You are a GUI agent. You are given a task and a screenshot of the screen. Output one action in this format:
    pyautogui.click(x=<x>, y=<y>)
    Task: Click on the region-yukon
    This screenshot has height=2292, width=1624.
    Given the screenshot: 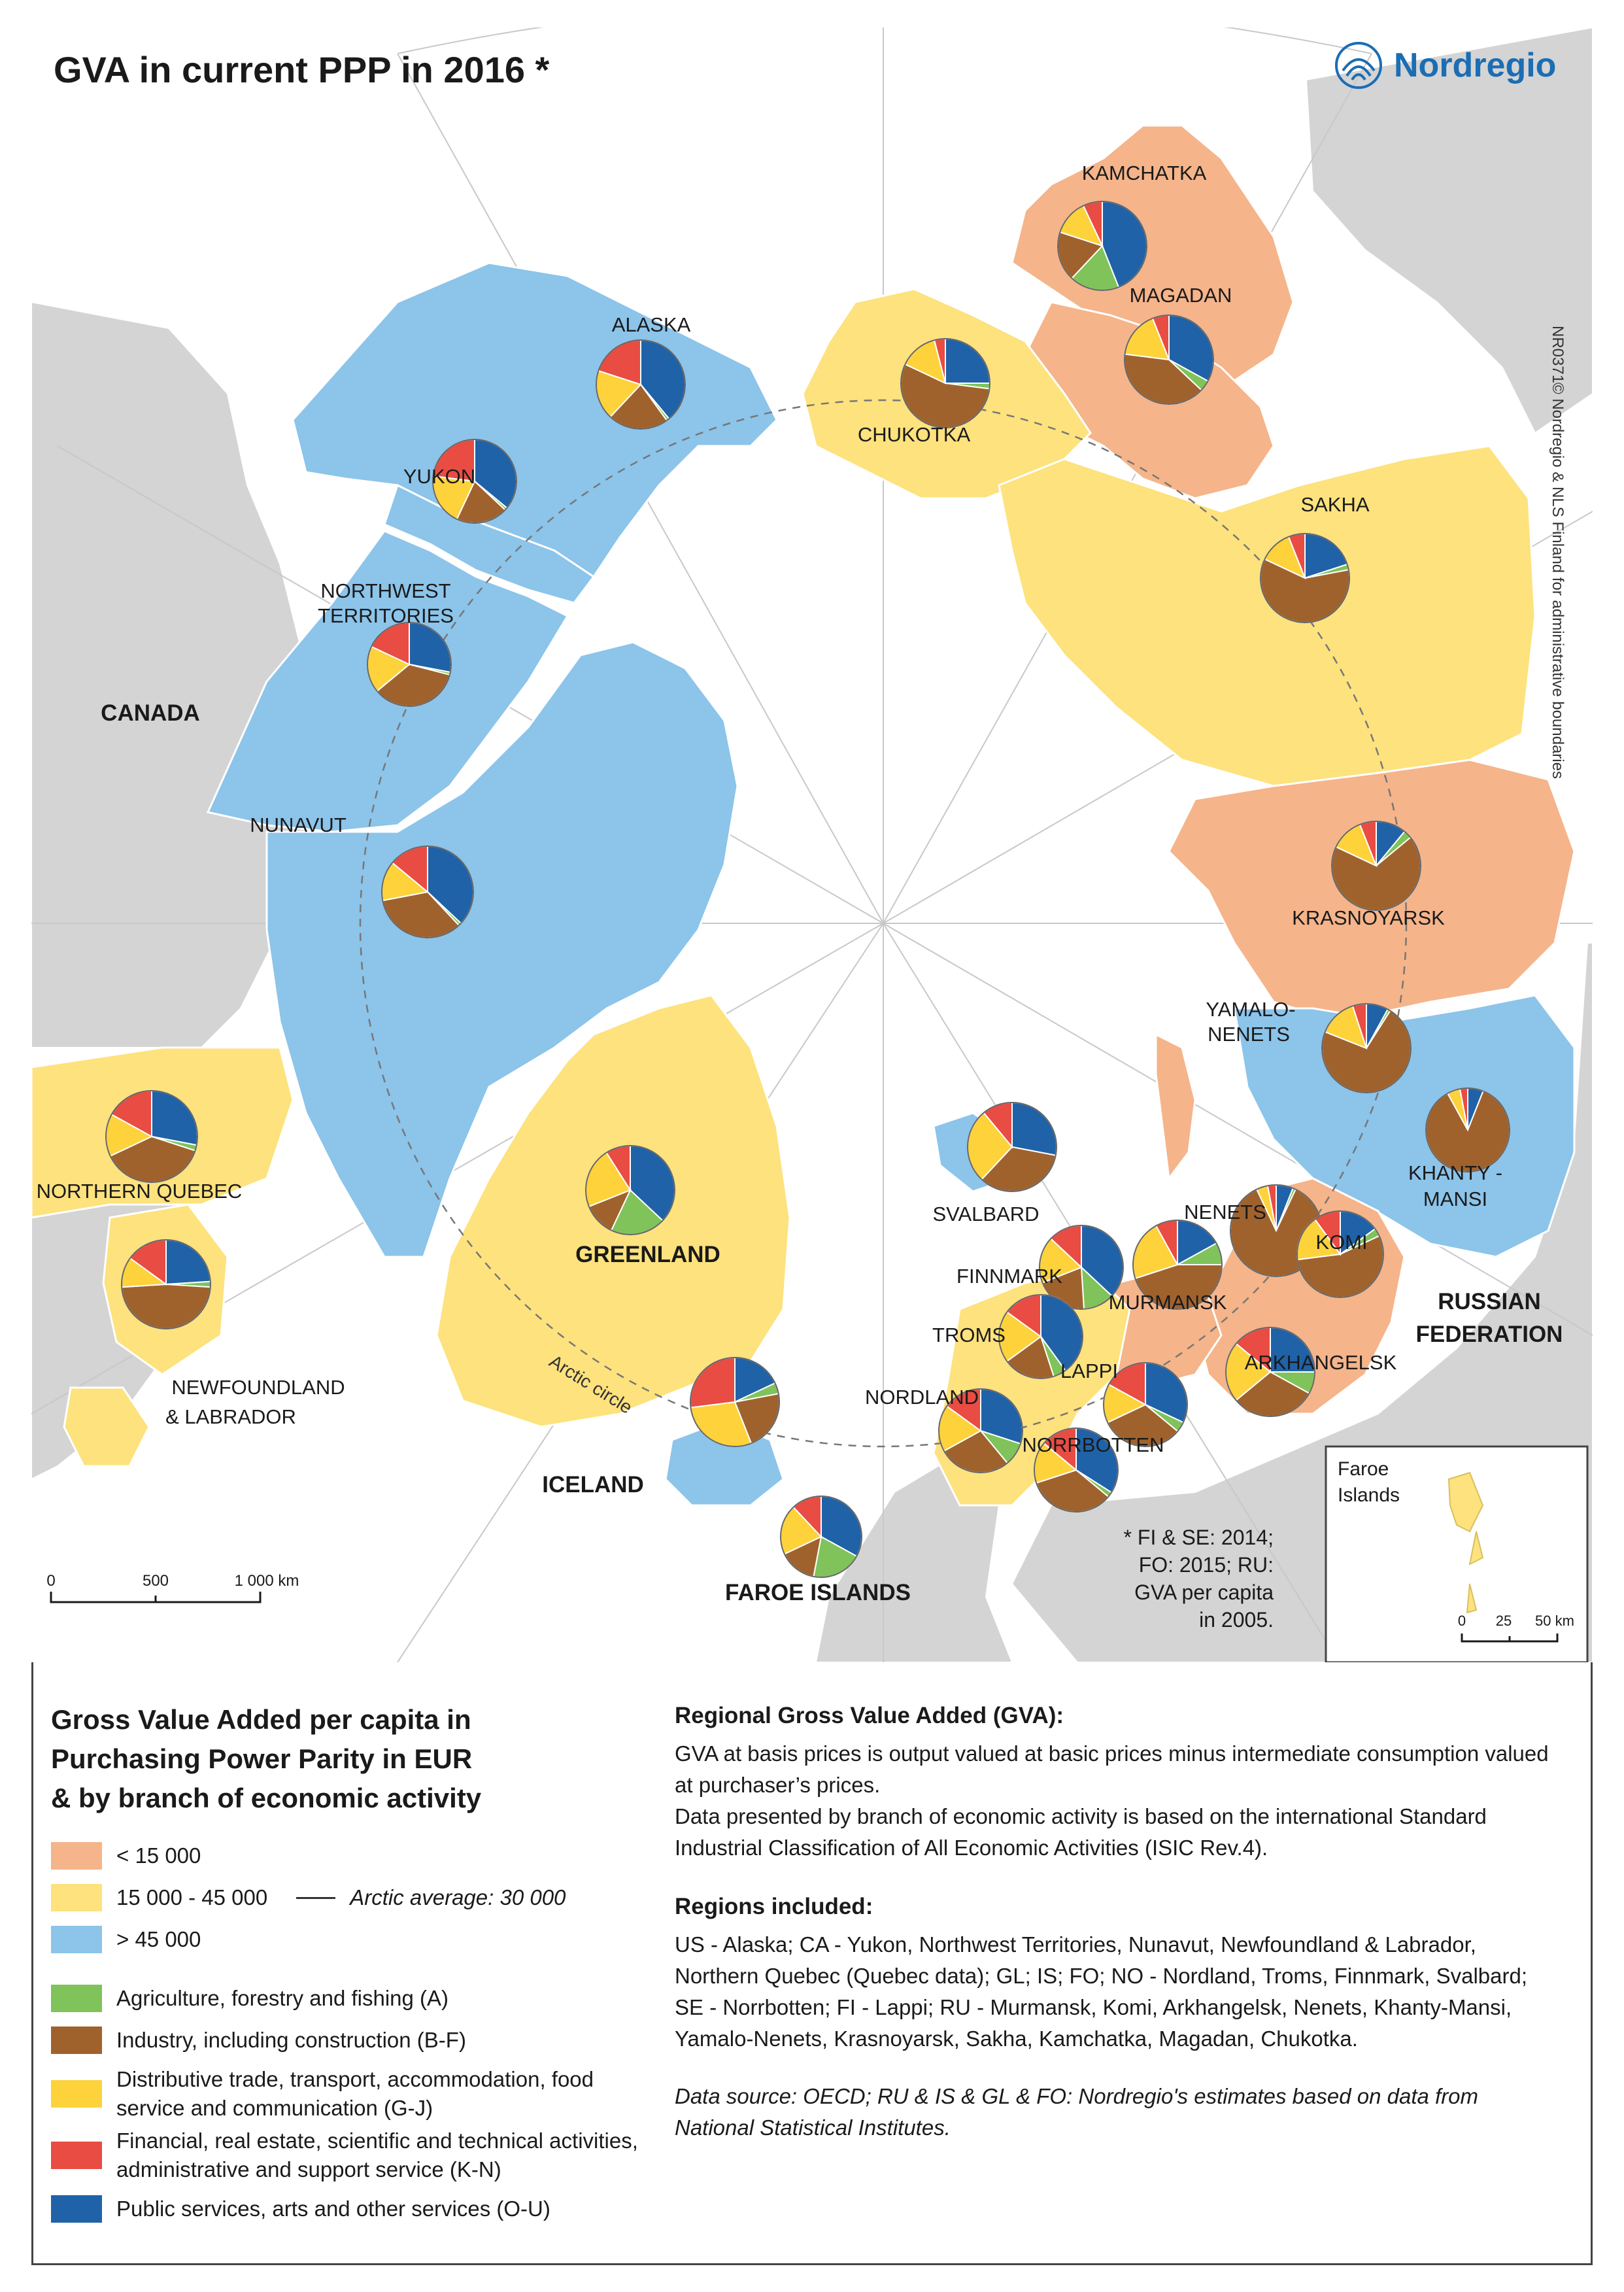 What is the action you would take?
    pyautogui.click(x=489, y=543)
    